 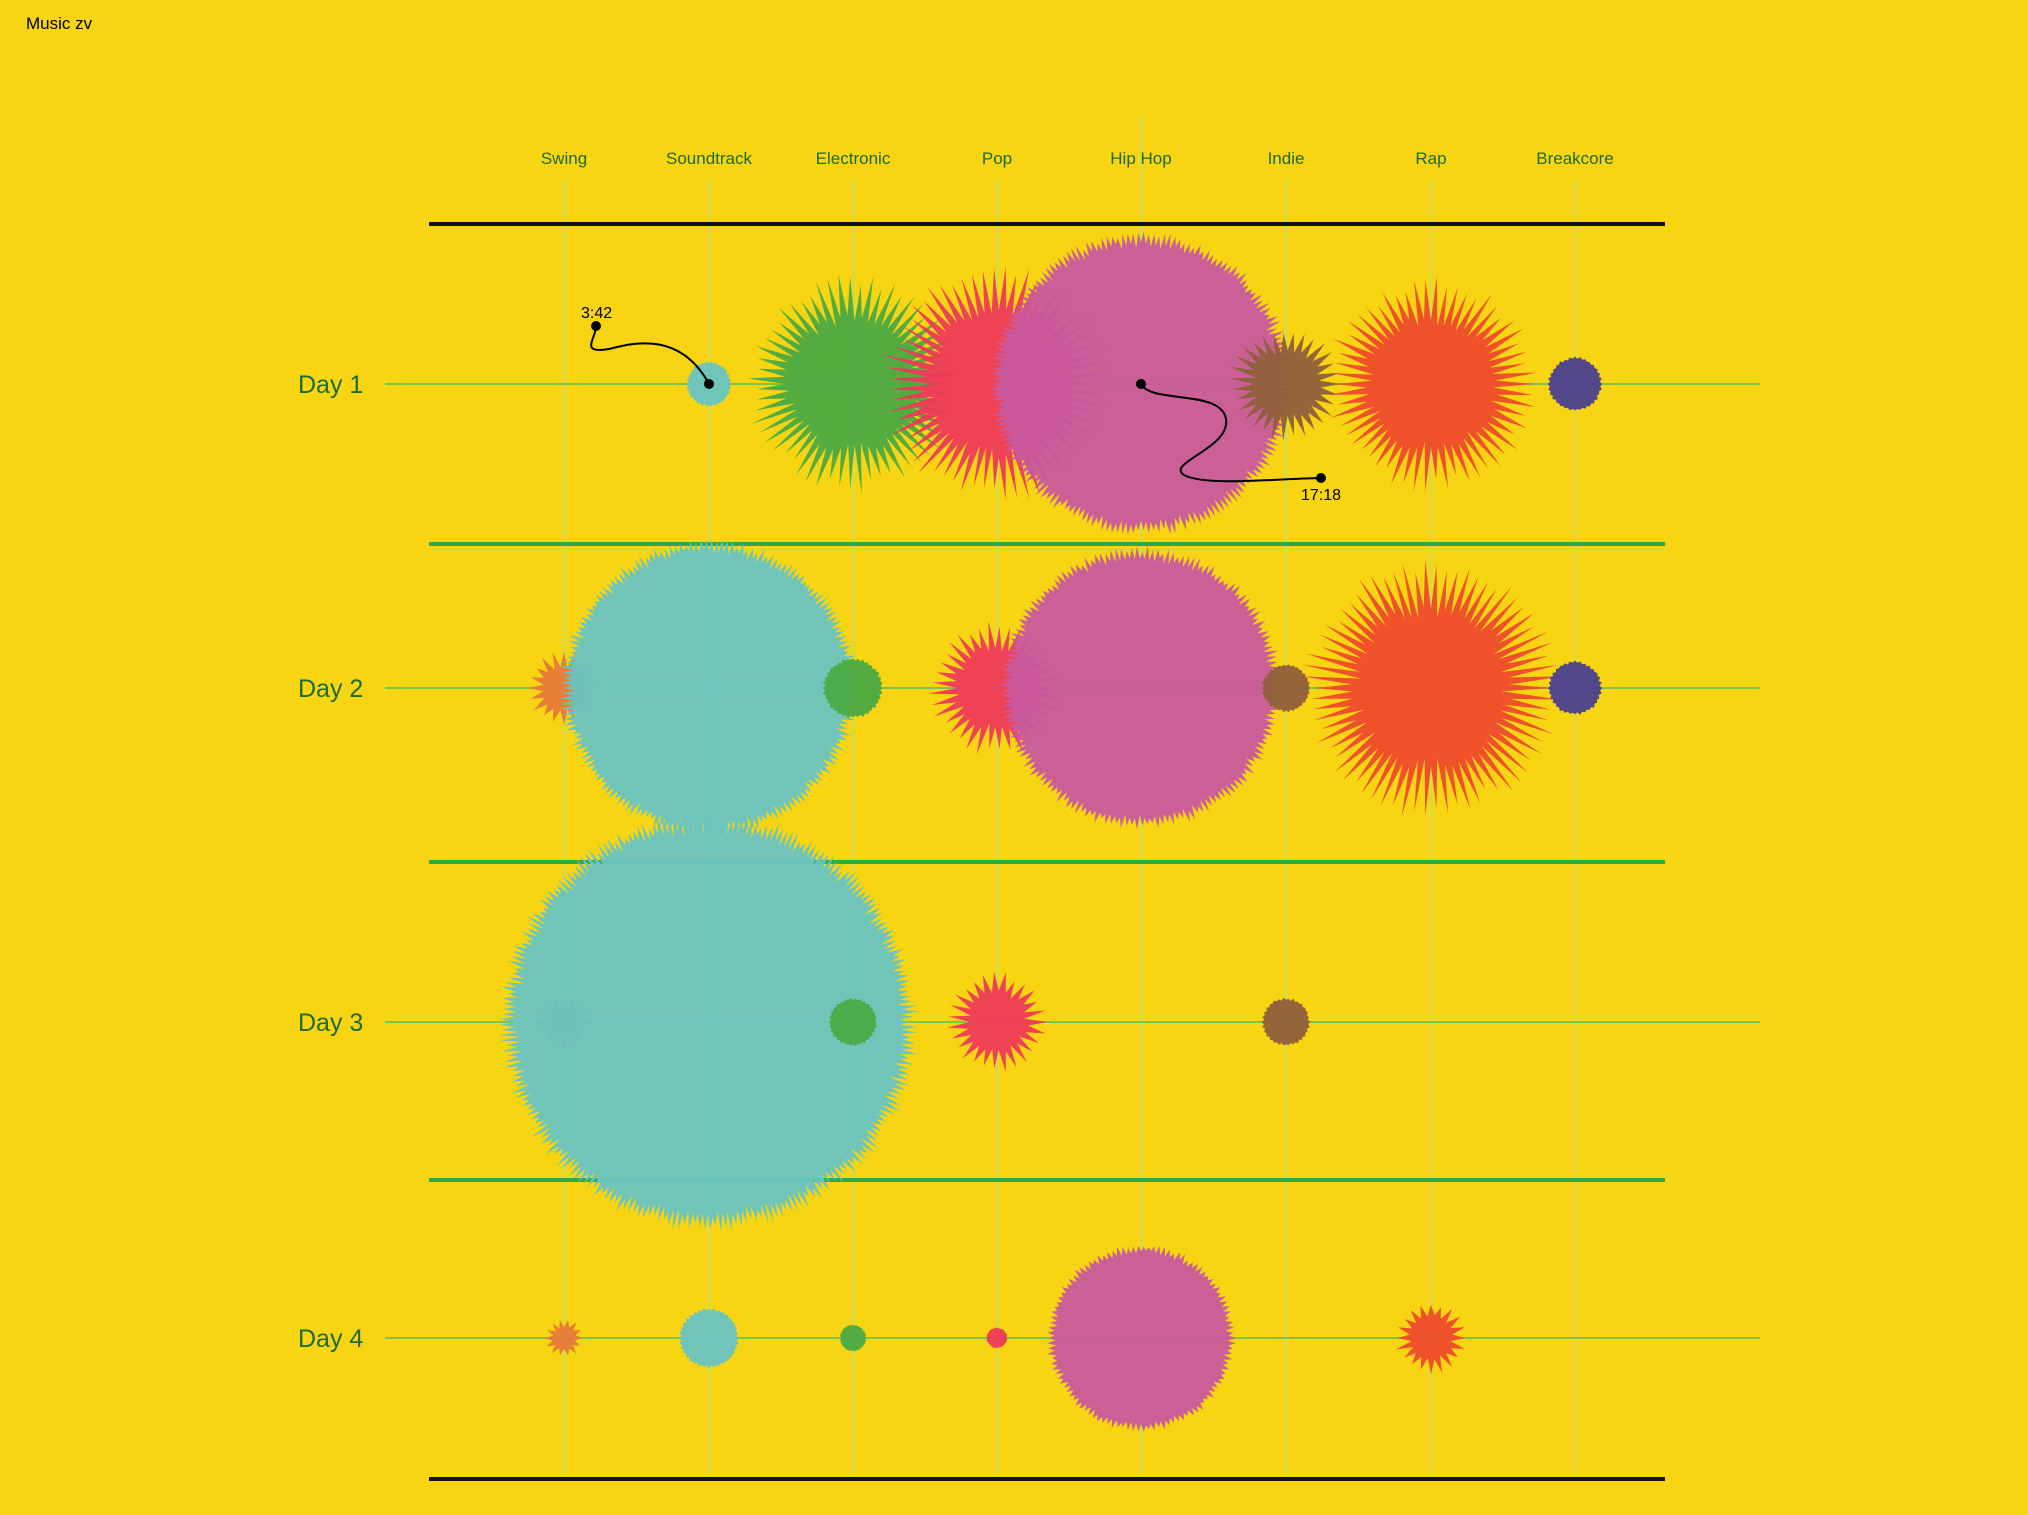 What do you see at coordinates (1321, 495) in the screenshot?
I see `annotation-label: 17:18` at bounding box center [1321, 495].